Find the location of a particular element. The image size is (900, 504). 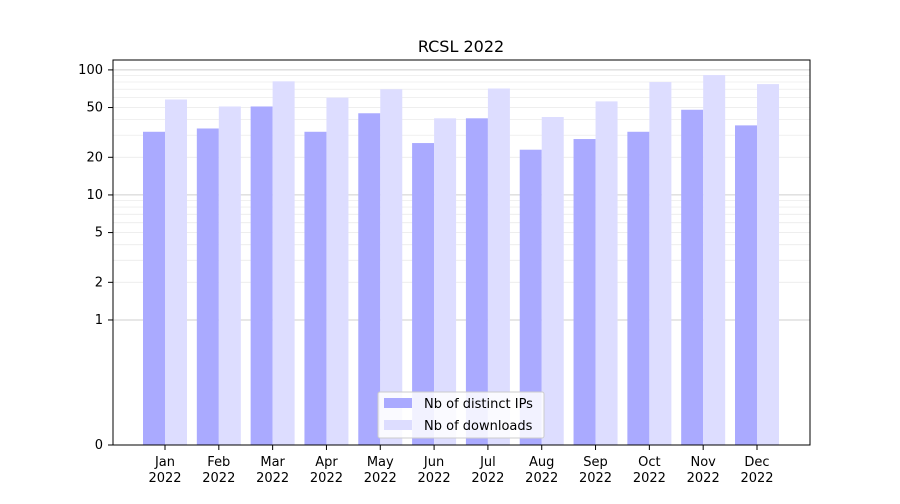

y-tick-label: 5 is located at coordinates (99, 233).